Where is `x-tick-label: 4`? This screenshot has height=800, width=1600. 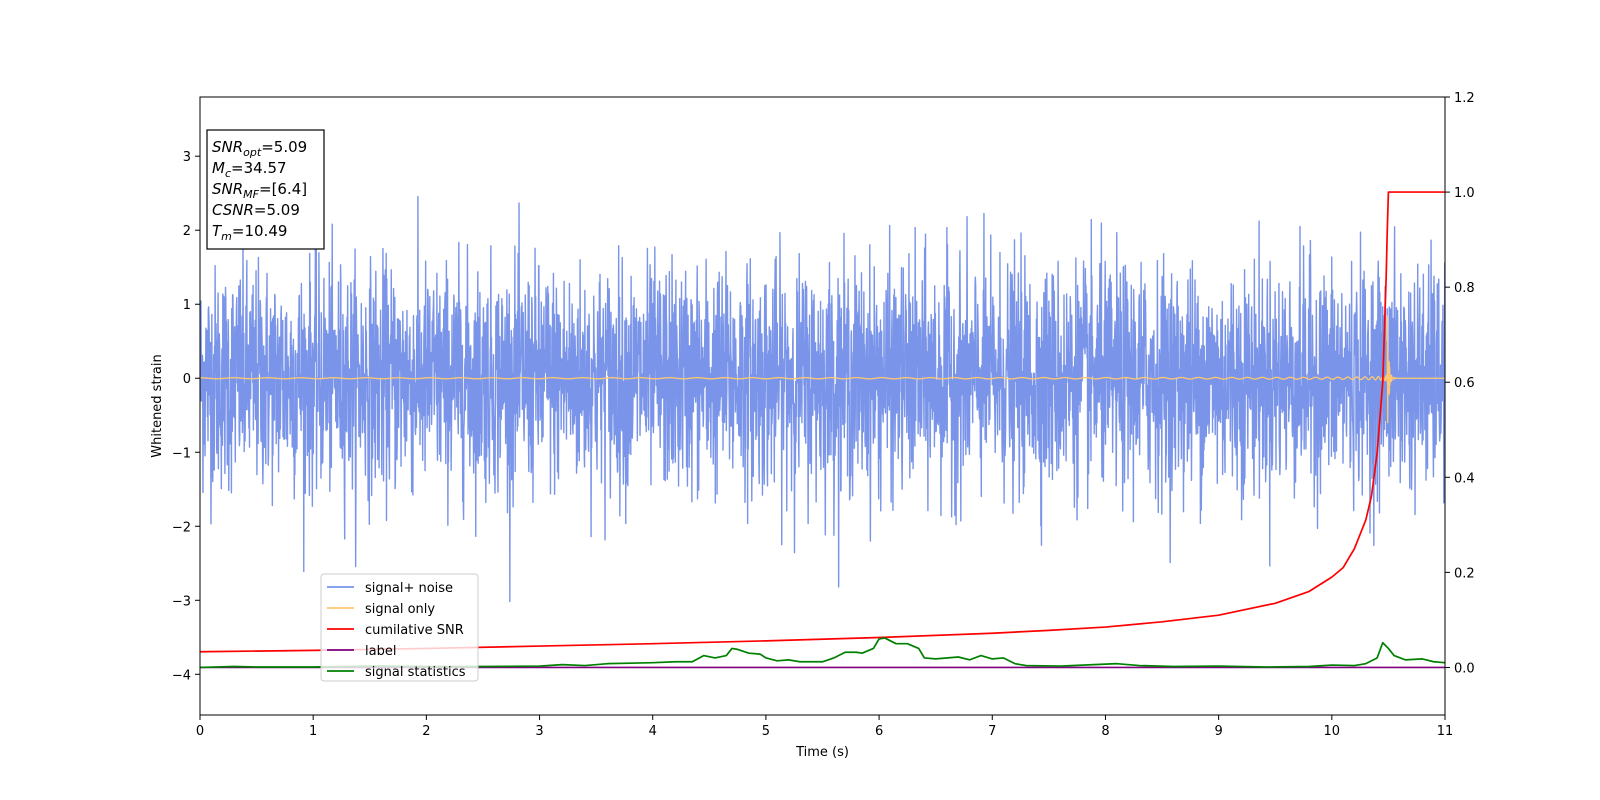
x-tick-label: 4 is located at coordinates (653, 731).